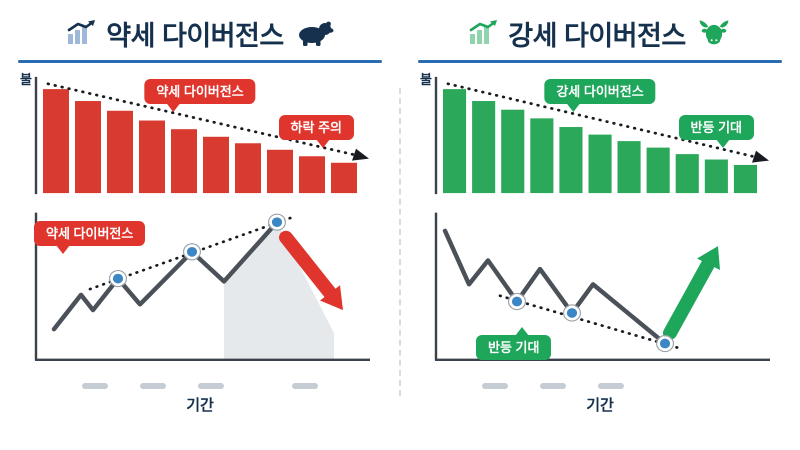  Describe the element at coordinates (716, 131) in the screenshot. I see `rebound-expected-badge: 반등 기대` at that location.